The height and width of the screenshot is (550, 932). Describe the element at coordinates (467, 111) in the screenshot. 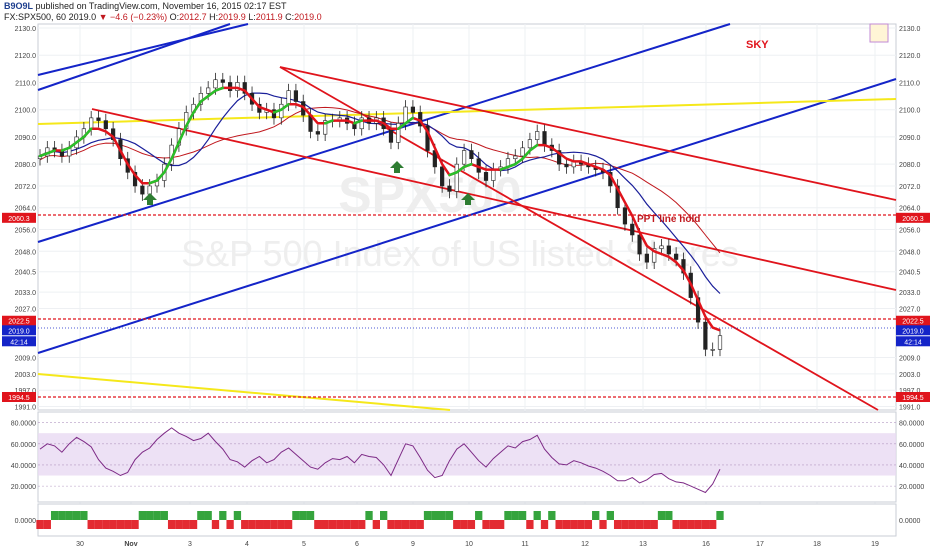

I see `yellow-line-upper` at that location.